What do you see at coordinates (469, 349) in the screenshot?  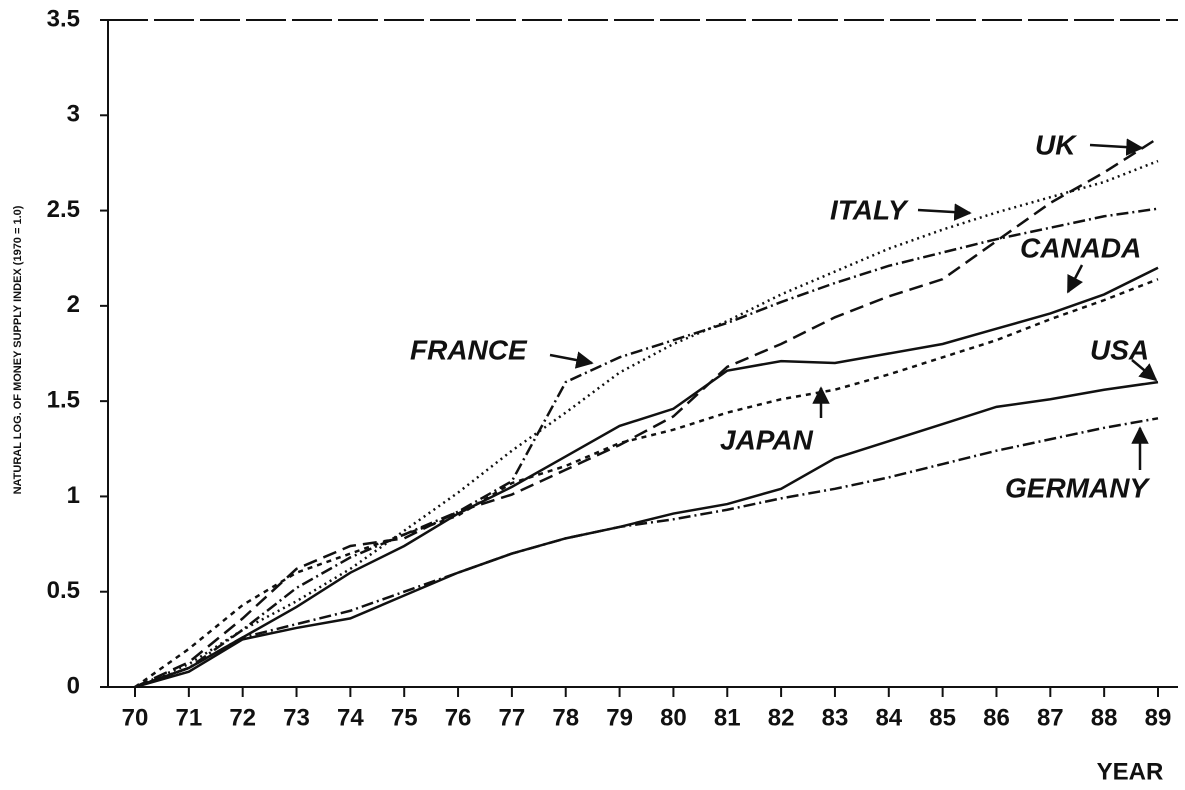 I see `series-label: FRANCE` at bounding box center [469, 349].